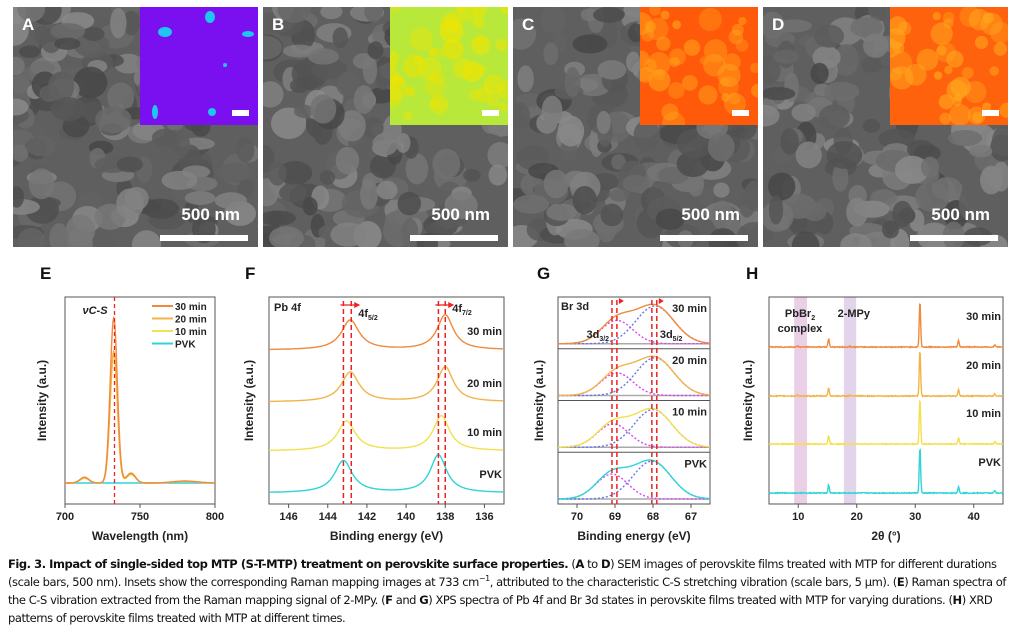 This screenshot has height=633, width=1018. What do you see at coordinates (885, 127) in the screenshot?
I see `sem-panel-d: D 500 nm` at bounding box center [885, 127].